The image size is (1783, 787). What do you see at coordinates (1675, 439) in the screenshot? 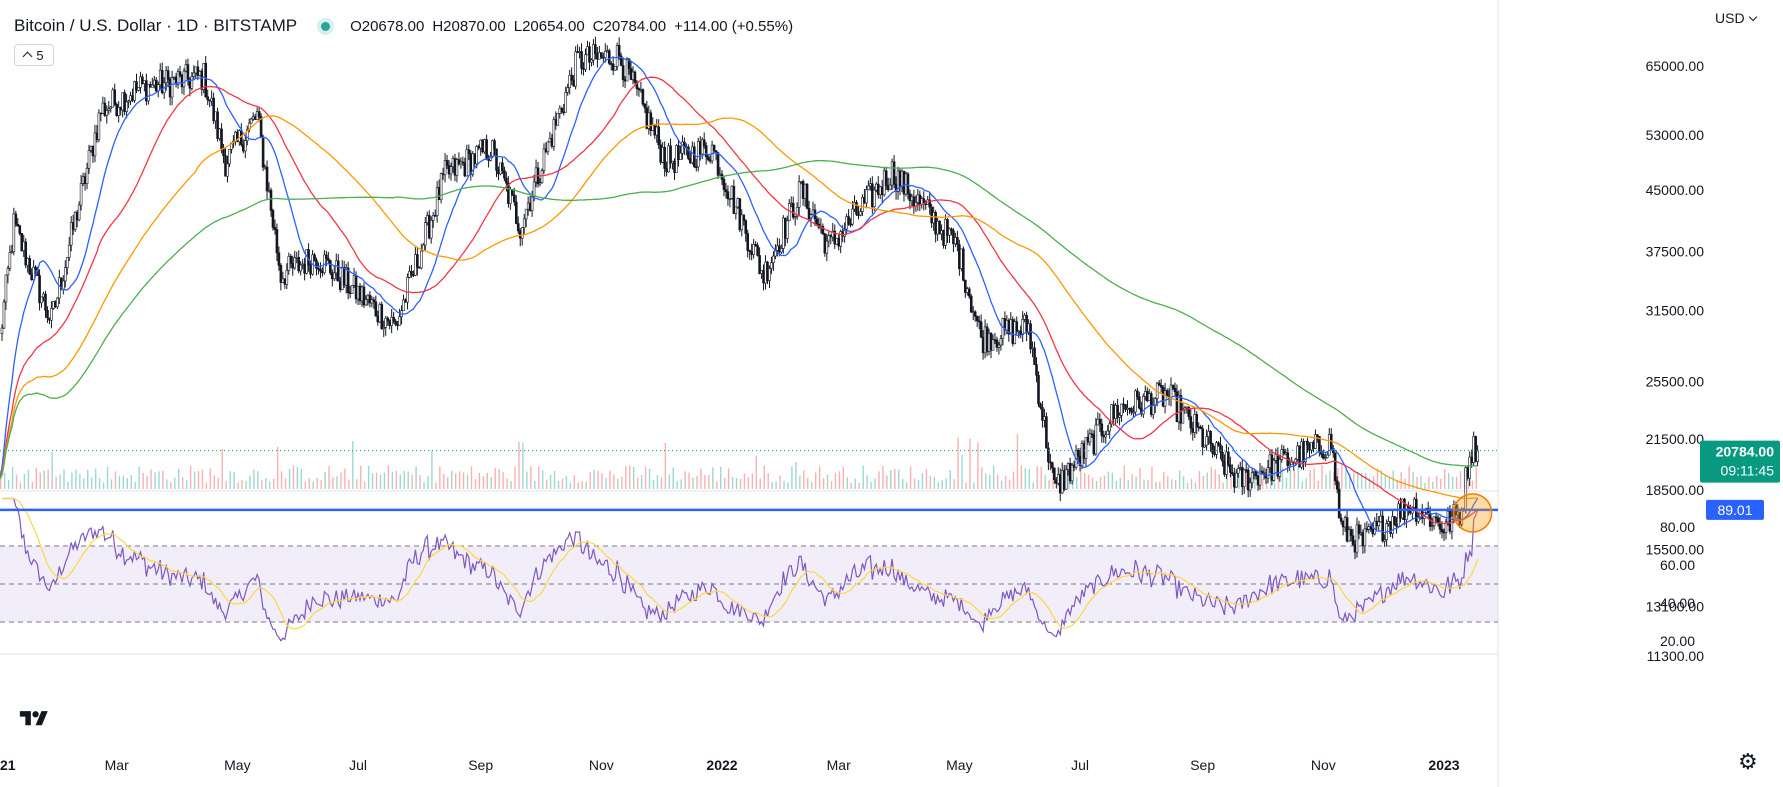
I see `price-tick-label: 21500.00` at bounding box center [1675, 439].